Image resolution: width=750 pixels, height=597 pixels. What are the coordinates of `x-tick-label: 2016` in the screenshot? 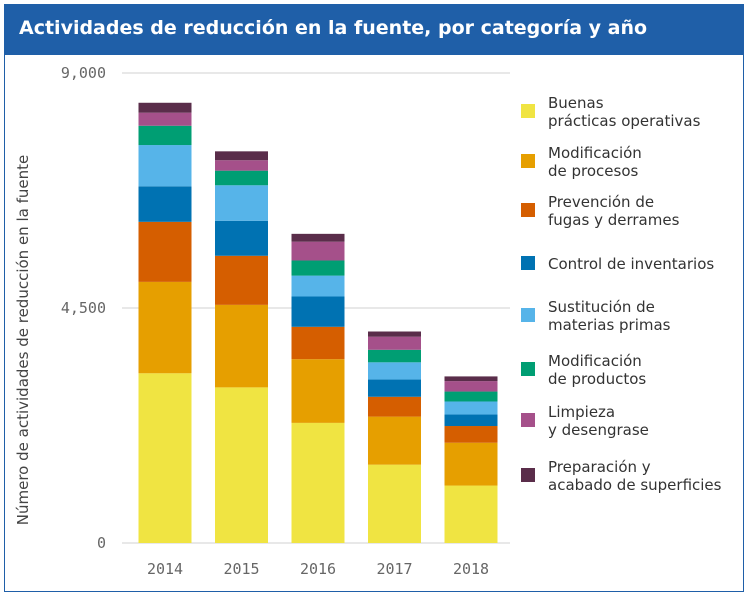 It's located at (318, 569).